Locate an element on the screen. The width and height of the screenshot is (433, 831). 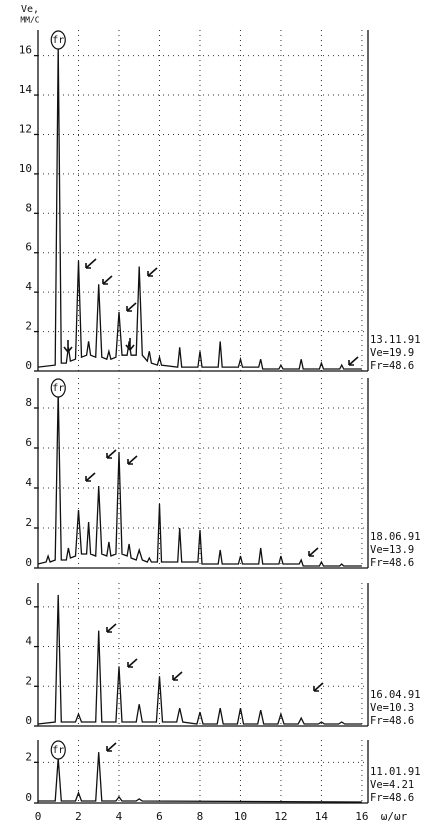
annotation: Ve=19.9 is located at coordinates (392, 353).